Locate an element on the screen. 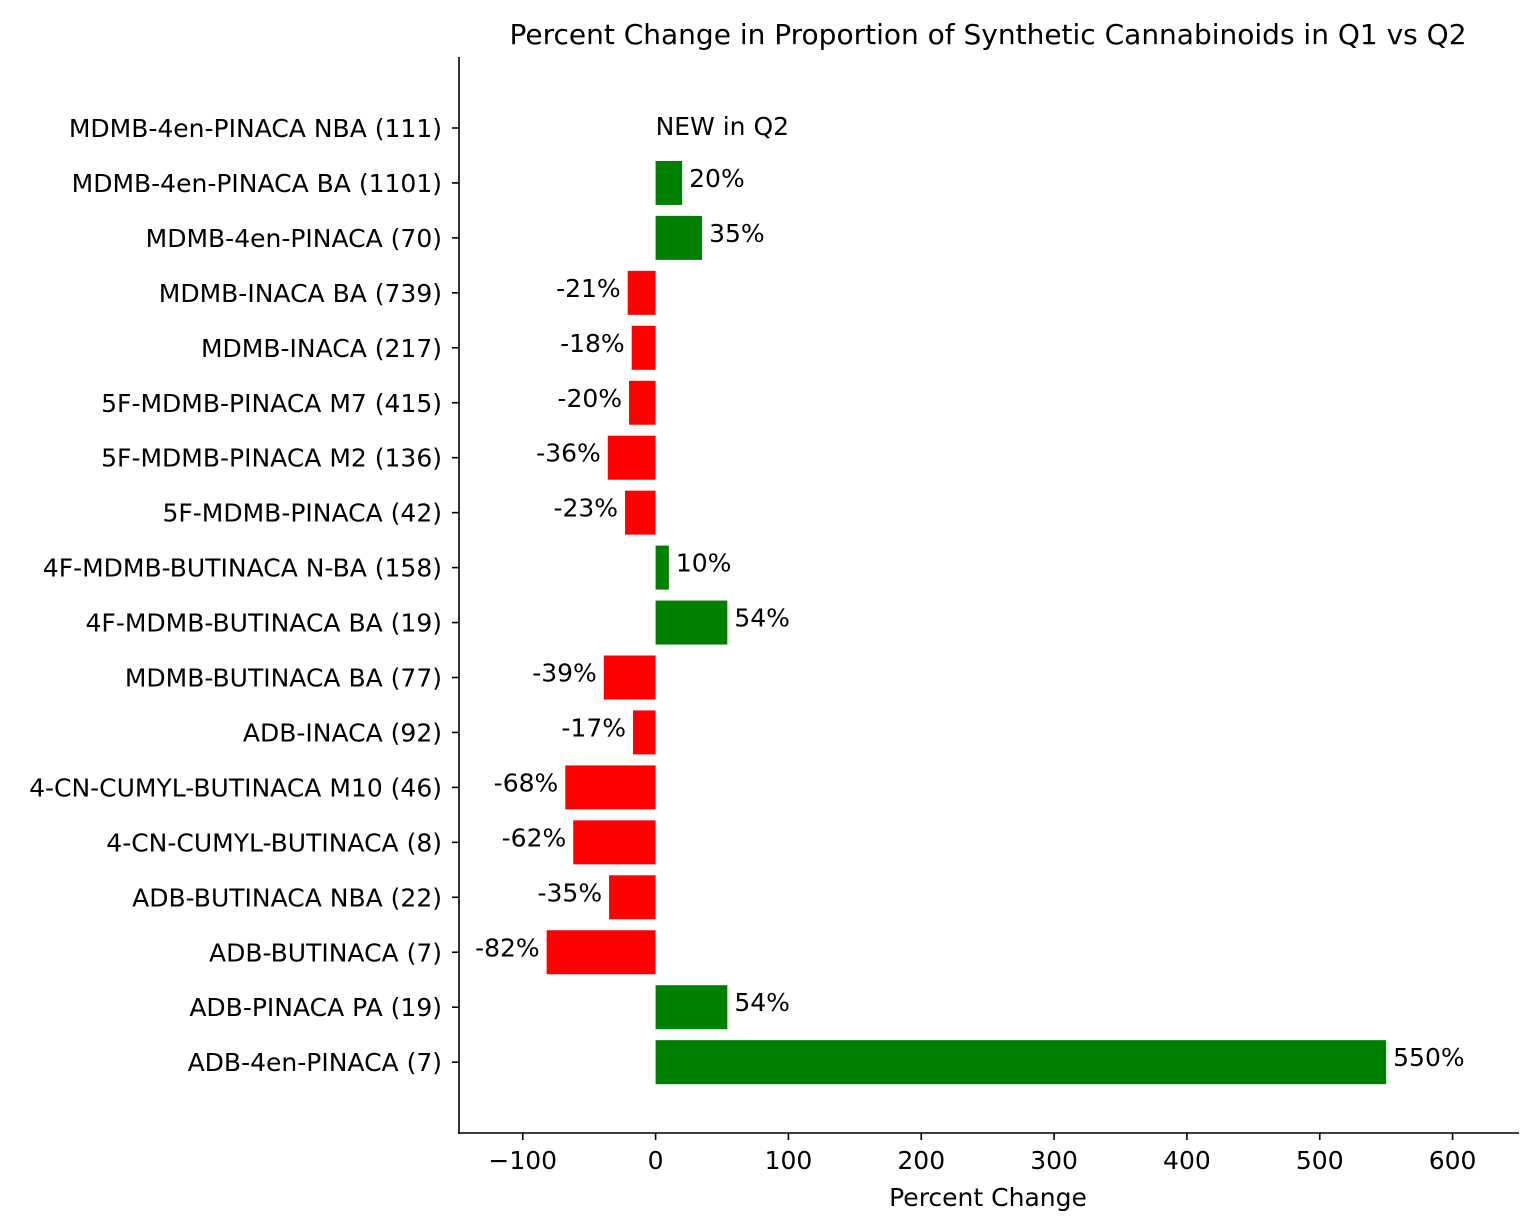 This screenshot has width=1536, height=1230. data-label: -18% is located at coordinates (592, 343).